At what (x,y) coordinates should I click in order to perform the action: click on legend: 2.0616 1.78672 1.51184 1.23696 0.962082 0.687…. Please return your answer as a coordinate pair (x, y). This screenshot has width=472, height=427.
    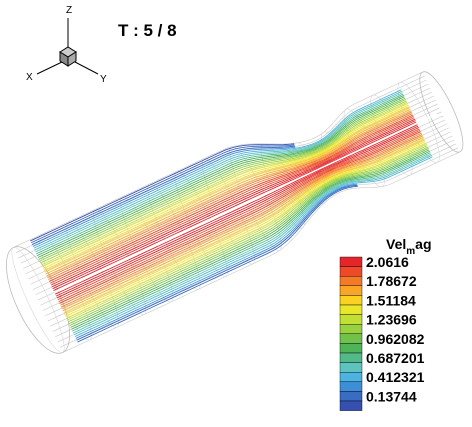
    Looking at the image, I should click on (382, 332).